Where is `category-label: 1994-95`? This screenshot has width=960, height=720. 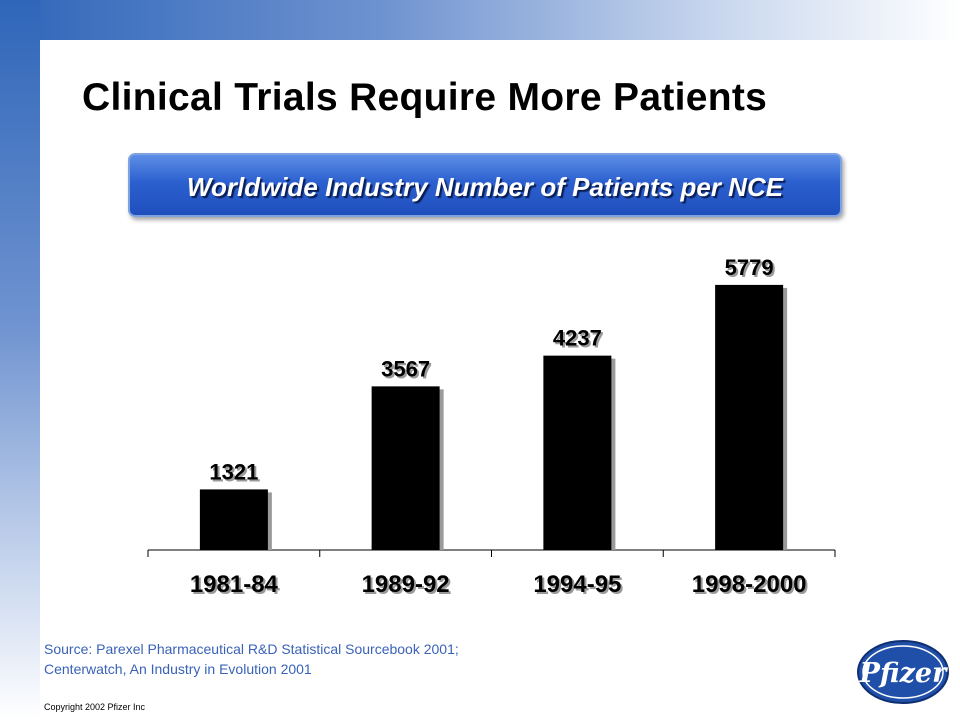 category-label: 1994-95 is located at coordinates (577, 584).